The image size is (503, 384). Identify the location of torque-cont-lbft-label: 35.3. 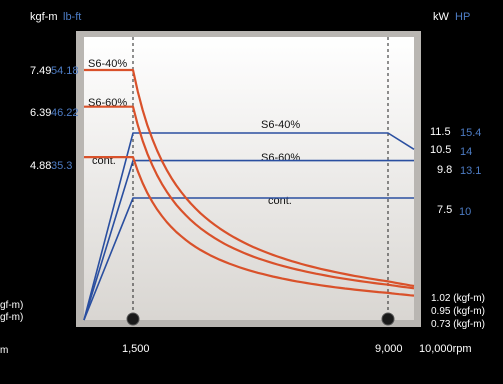
(61, 166).